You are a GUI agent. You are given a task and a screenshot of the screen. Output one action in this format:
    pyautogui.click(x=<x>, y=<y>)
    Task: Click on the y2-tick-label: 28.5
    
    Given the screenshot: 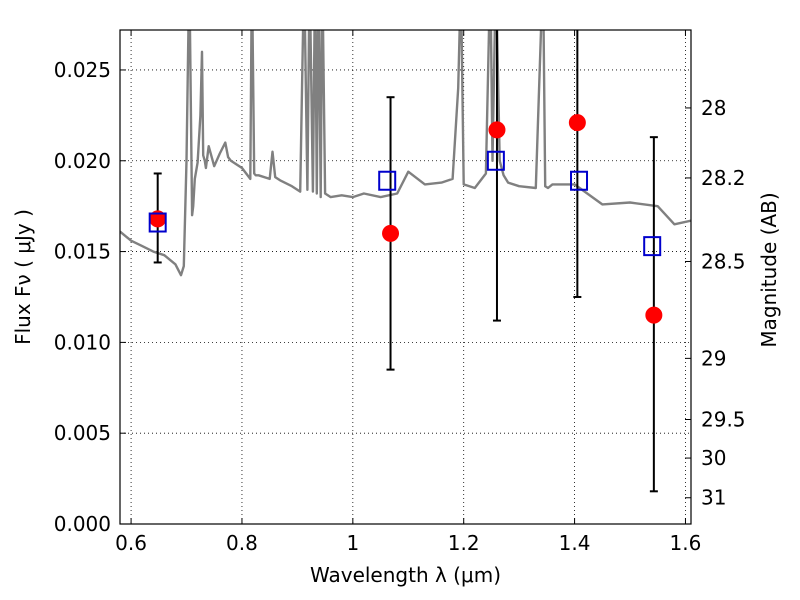 What is the action you would take?
    pyautogui.click(x=723, y=261)
    